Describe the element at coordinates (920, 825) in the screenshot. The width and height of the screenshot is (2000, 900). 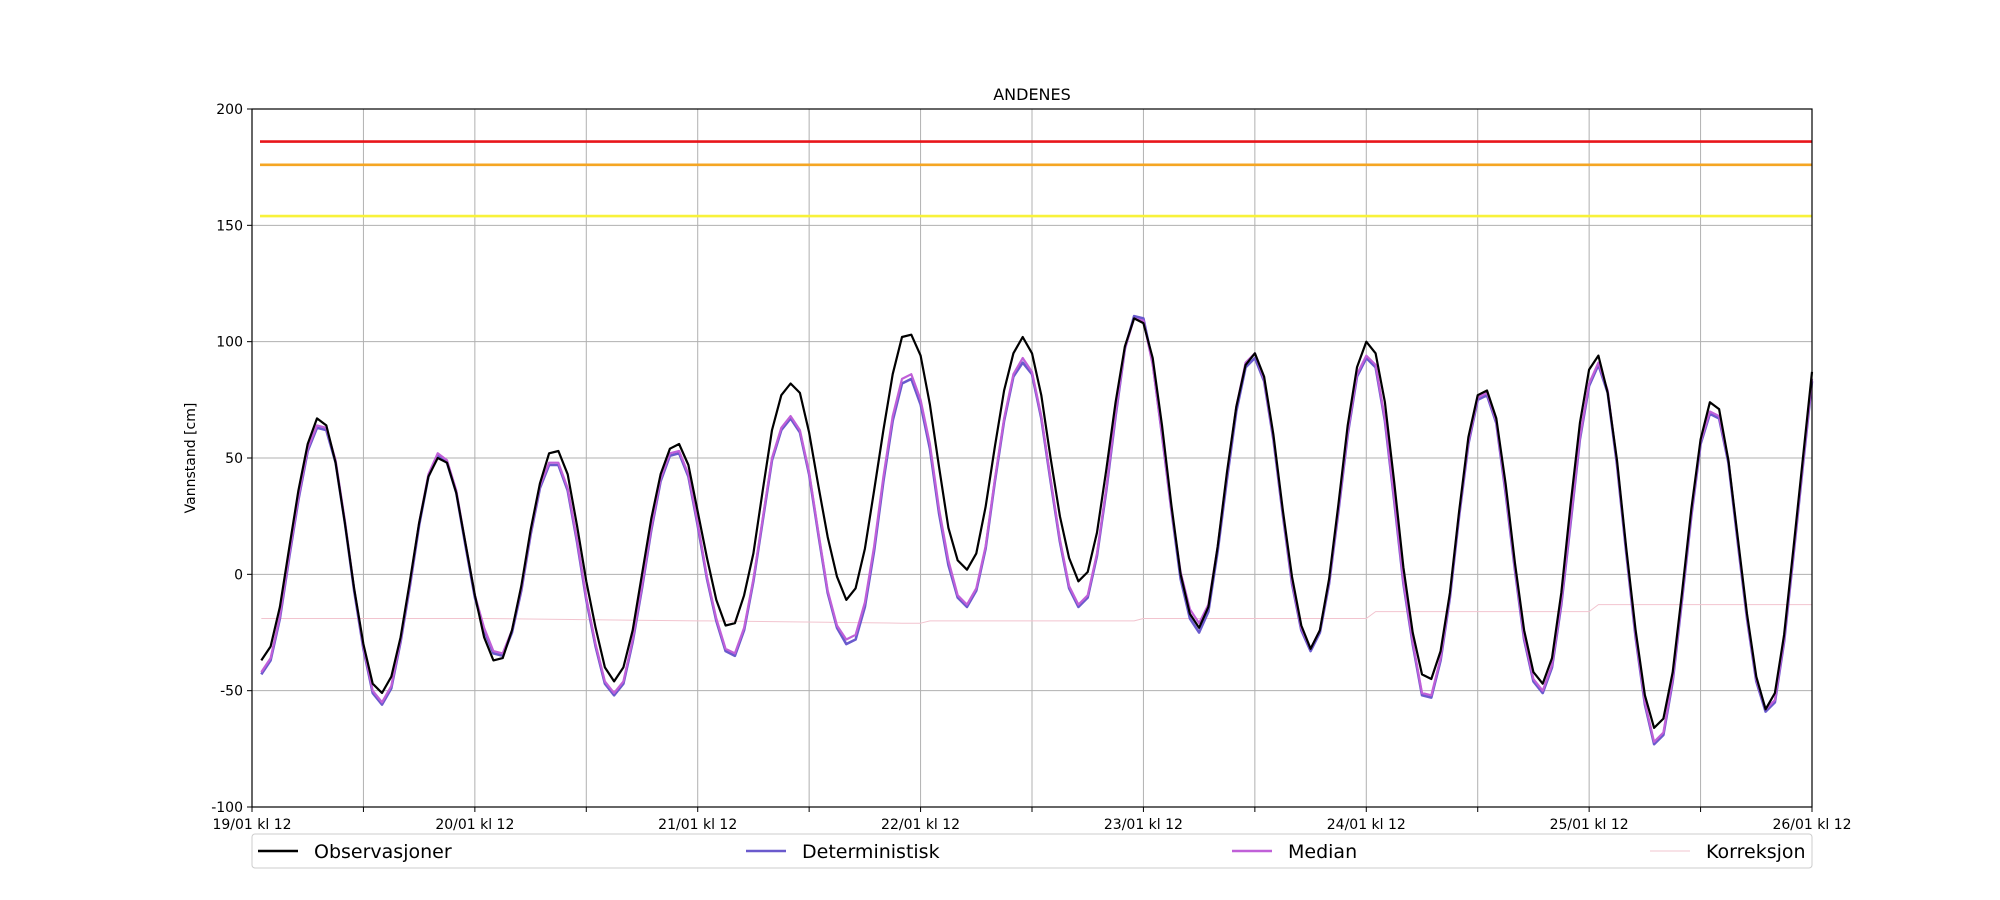
I see `x-tick-label: 22/01 kl 12` at that location.